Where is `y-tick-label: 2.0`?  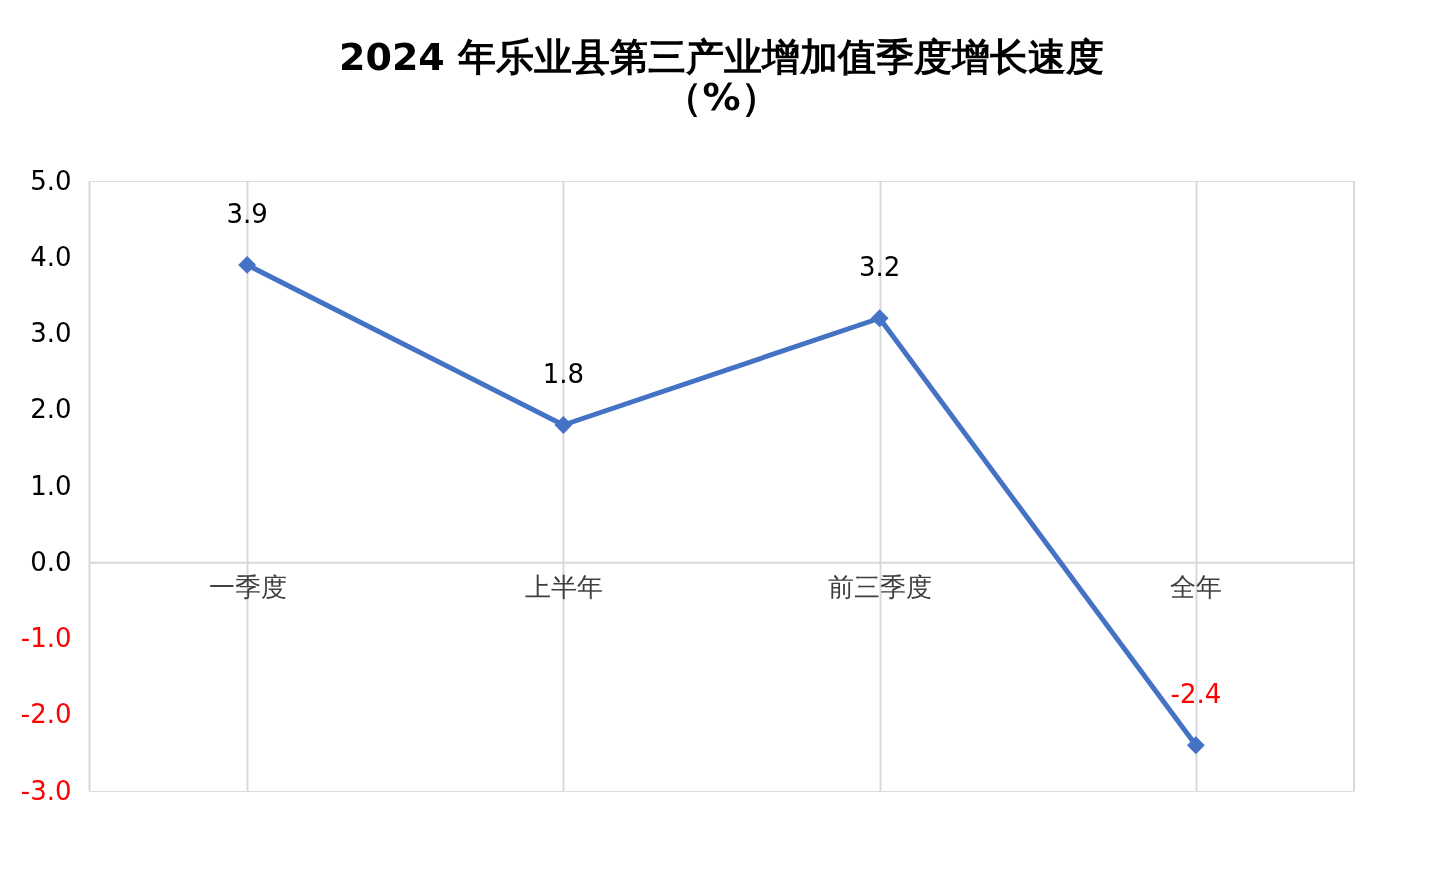
y-tick-label: 2.0 is located at coordinates (51, 409).